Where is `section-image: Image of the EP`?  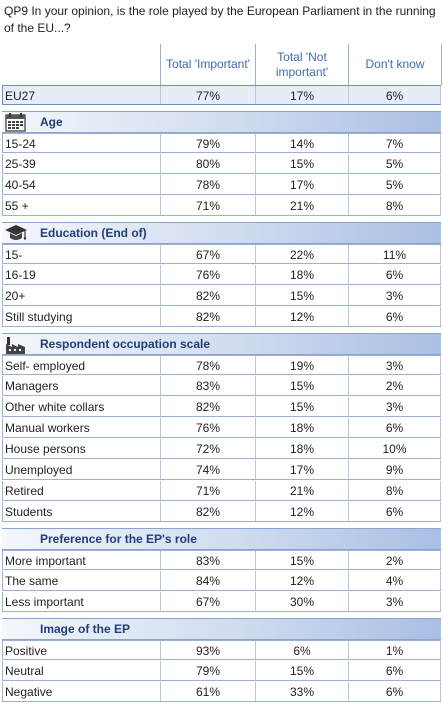 section-image: Image of the EP is located at coordinates (221, 629).